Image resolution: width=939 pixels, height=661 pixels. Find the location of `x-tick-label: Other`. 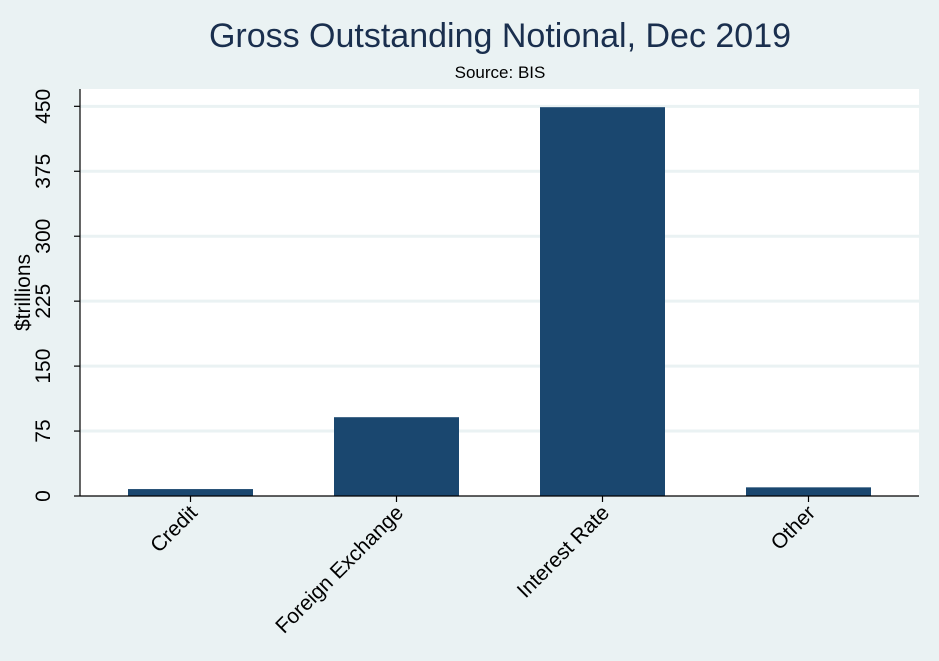

x-tick-label: Other is located at coordinates (793, 527).